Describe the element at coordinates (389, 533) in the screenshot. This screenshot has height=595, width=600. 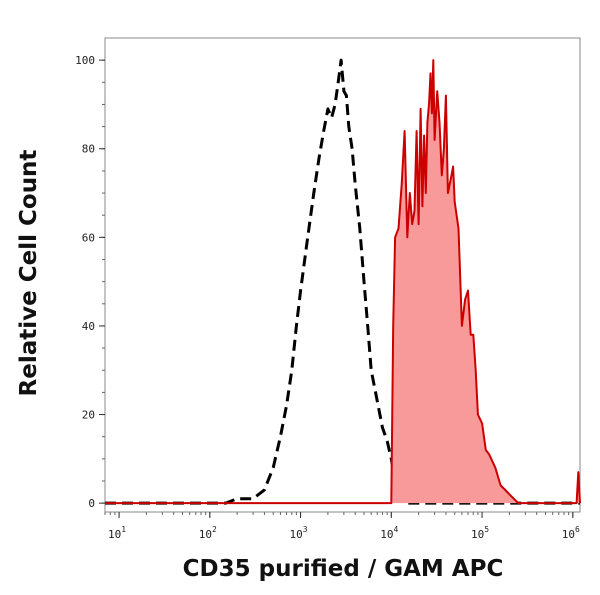
I see `x-tick-label: 10⁴` at that location.